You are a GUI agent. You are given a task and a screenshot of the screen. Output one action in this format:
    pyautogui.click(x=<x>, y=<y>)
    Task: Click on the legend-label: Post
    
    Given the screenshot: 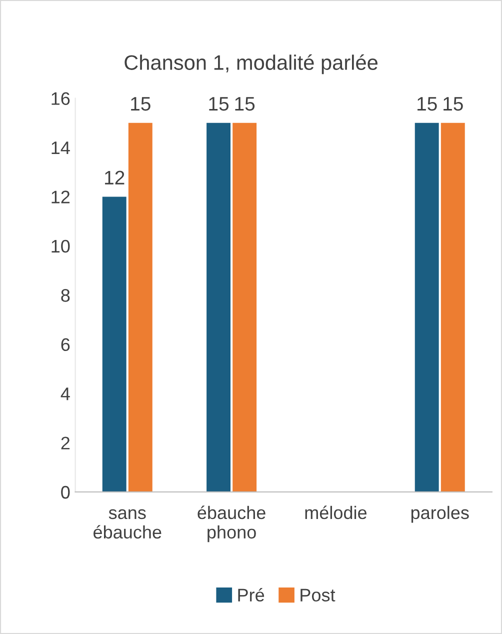 What is the action you would take?
    pyautogui.click(x=318, y=595)
    